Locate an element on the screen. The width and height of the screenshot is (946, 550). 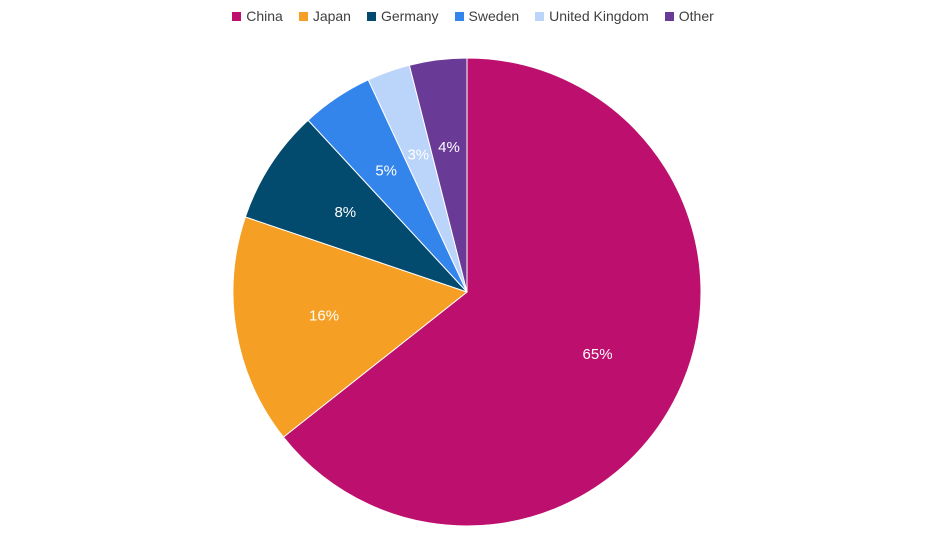
data-label: 16% is located at coordinates (324, 316).